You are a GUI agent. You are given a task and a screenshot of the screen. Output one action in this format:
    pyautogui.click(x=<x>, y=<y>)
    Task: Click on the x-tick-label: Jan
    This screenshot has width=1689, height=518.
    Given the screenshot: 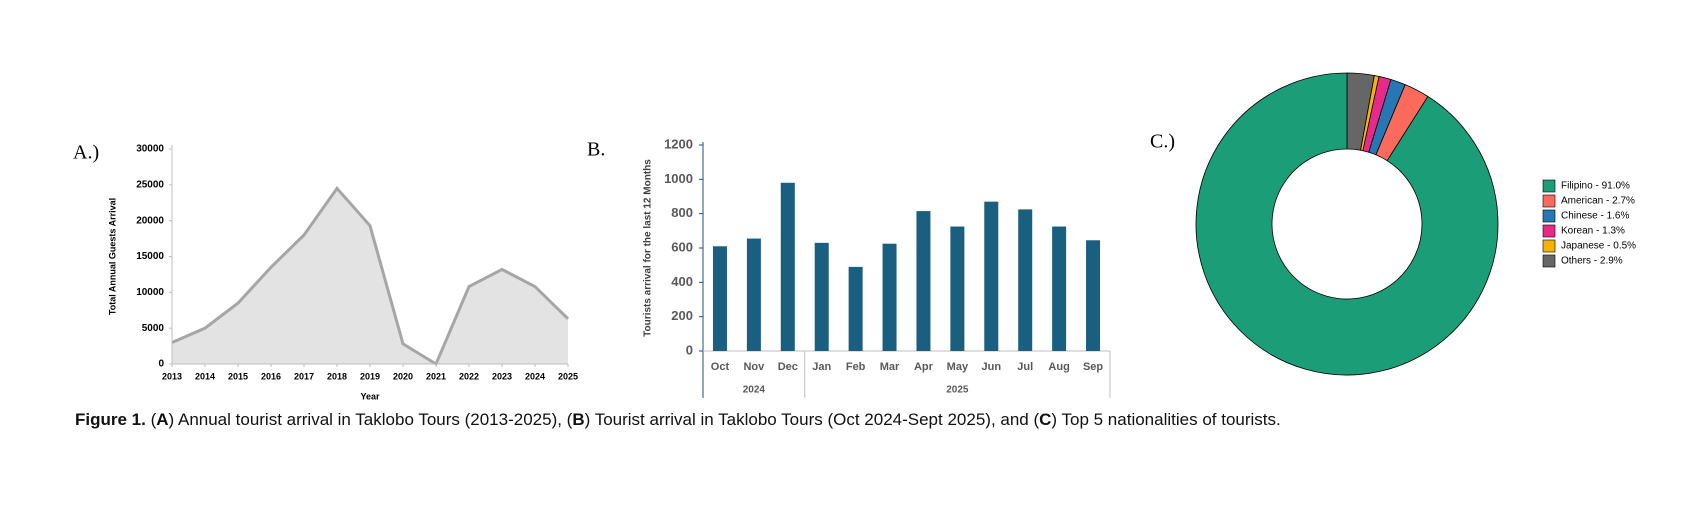 What is the action you would take?
    pyautogui.click(x=821, y=367)
    